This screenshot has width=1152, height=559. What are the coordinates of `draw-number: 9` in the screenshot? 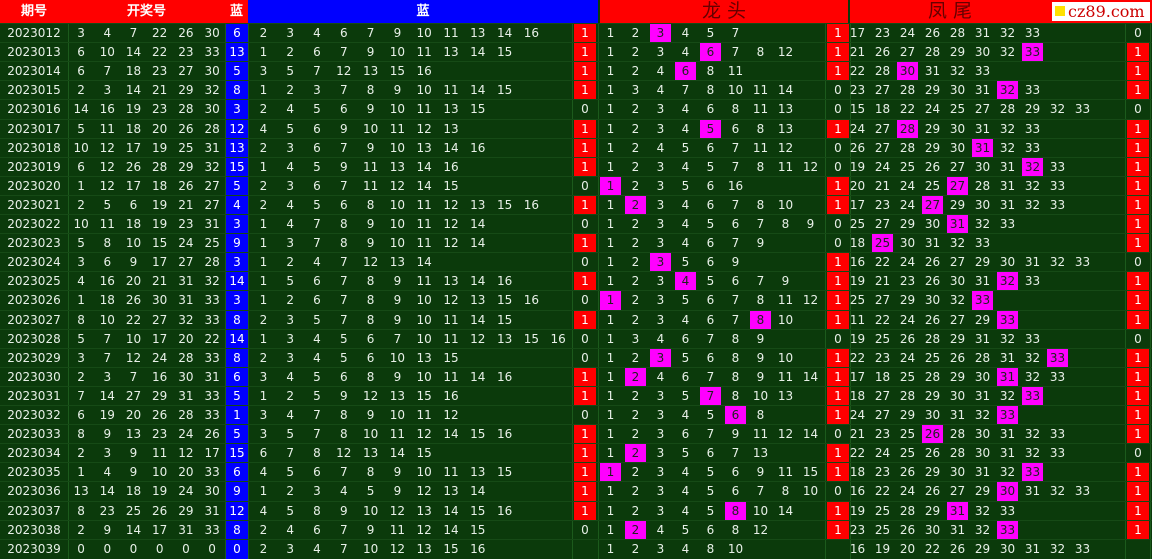 It's located at (133, 262).